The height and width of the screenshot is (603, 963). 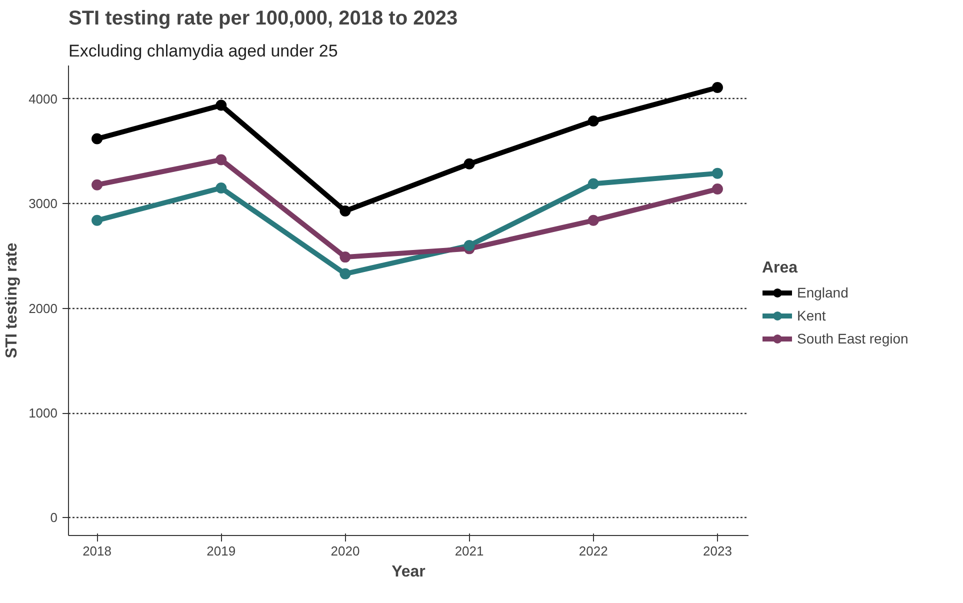 I want to click on x-tick-label: 2018, so click(x=97, y=551).